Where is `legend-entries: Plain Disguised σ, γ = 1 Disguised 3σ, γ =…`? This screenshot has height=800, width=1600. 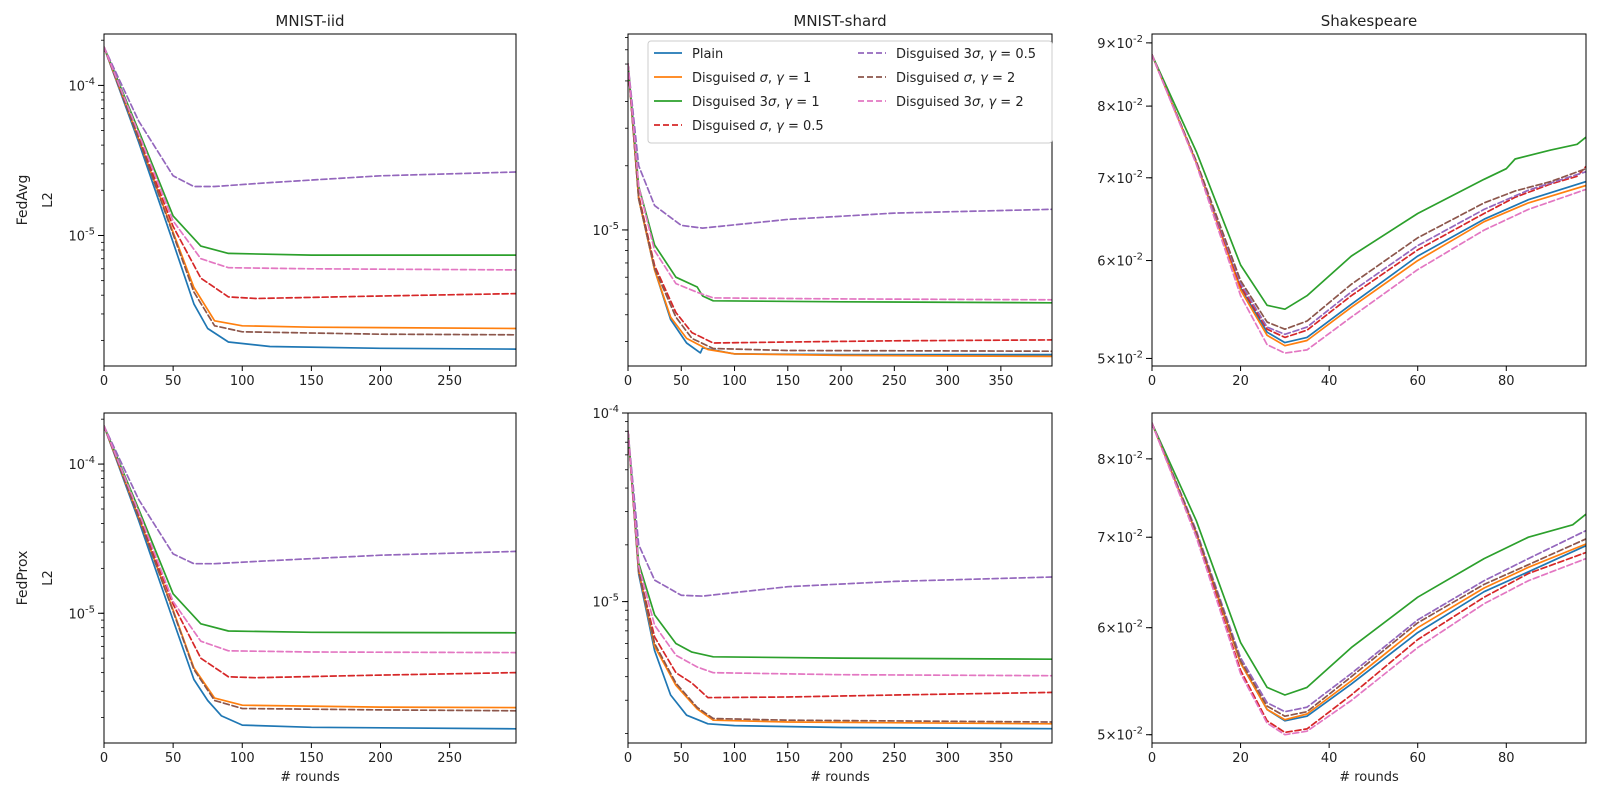 legend-entries: Plain Disguised σ, γ = 1 Disguised 3σ, γ =… is located at coordinates (845, 90).